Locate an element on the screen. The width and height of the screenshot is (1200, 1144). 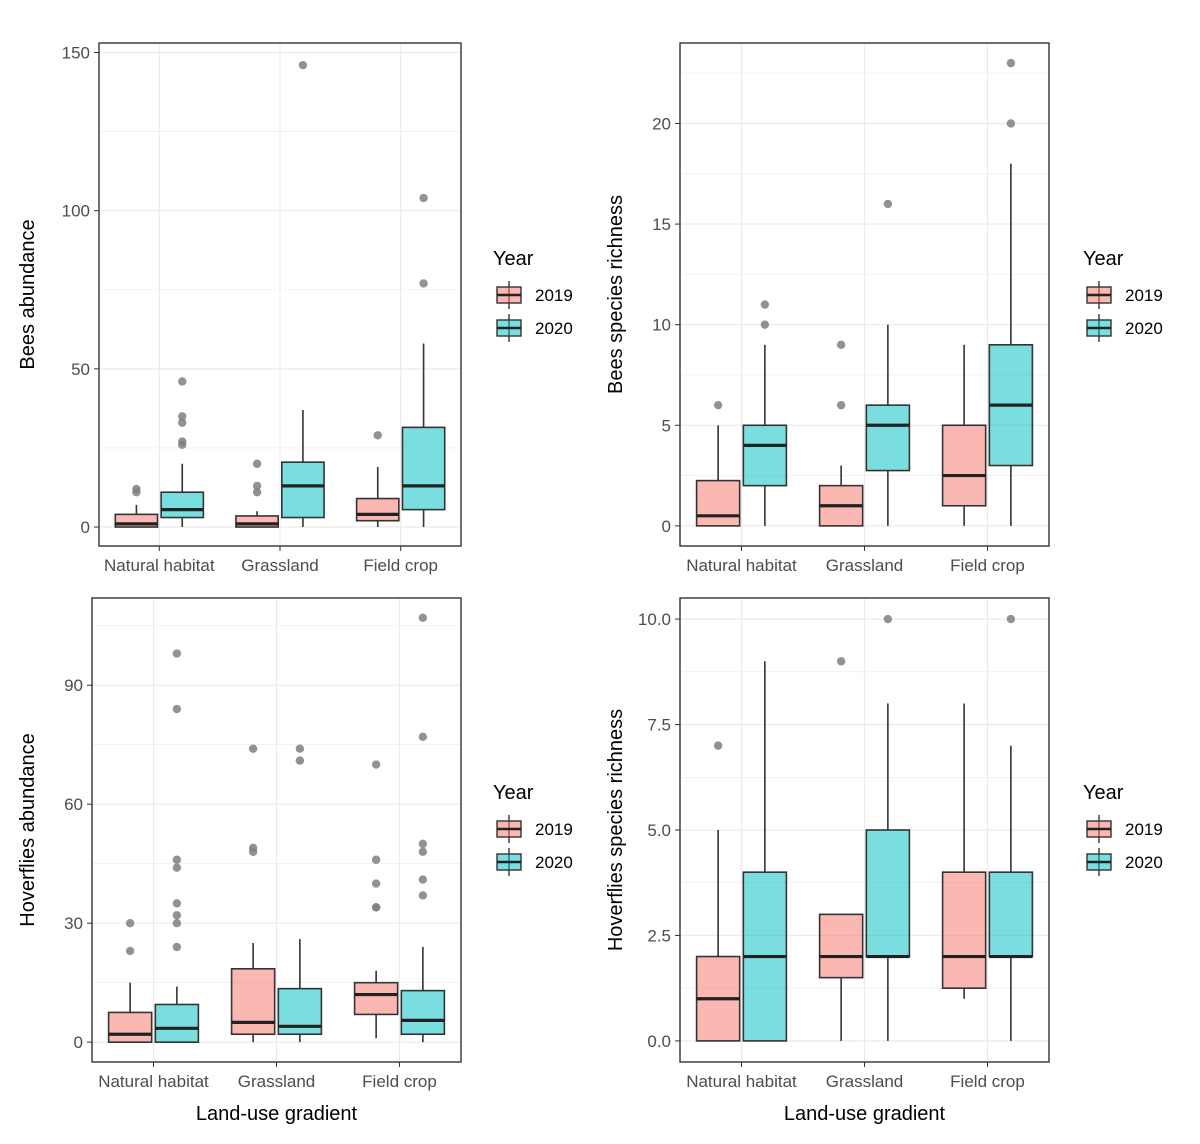
y-tick-label: 0 is located at coordinates (85, 527).